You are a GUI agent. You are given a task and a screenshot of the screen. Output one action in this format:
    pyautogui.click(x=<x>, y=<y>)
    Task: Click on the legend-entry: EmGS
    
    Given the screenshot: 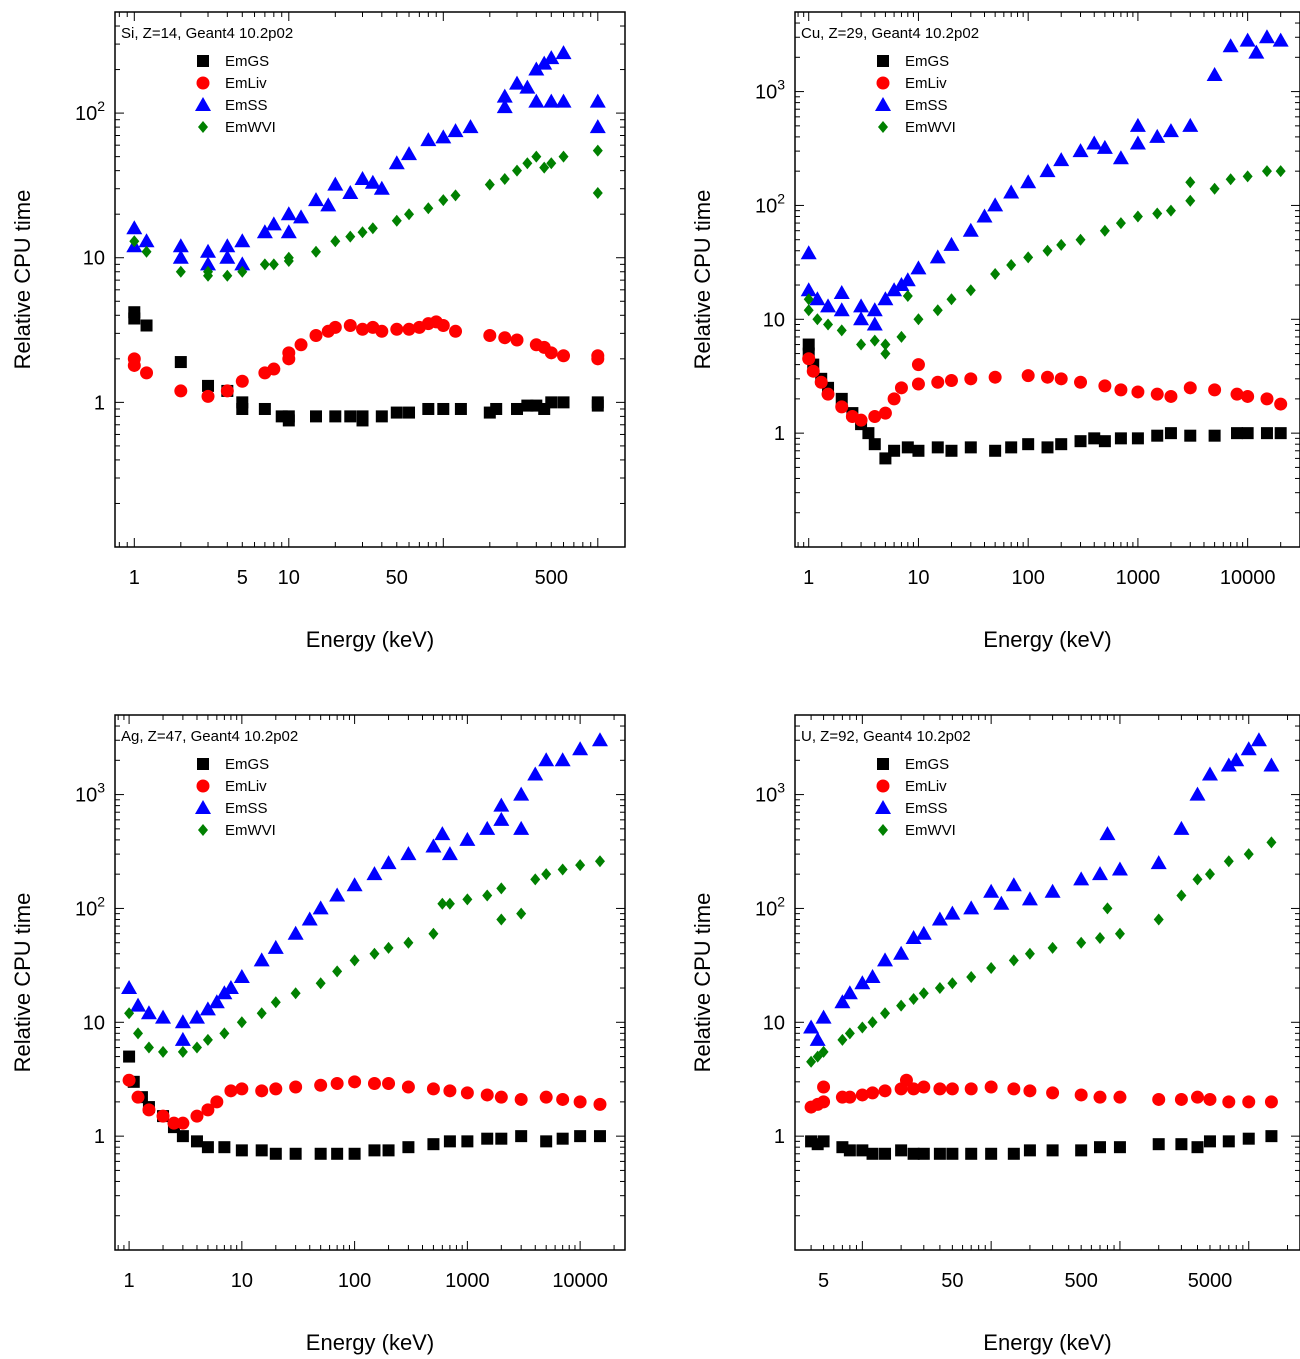 What is the action you would take?
    pyautogui.click(x=247, y=61)
    